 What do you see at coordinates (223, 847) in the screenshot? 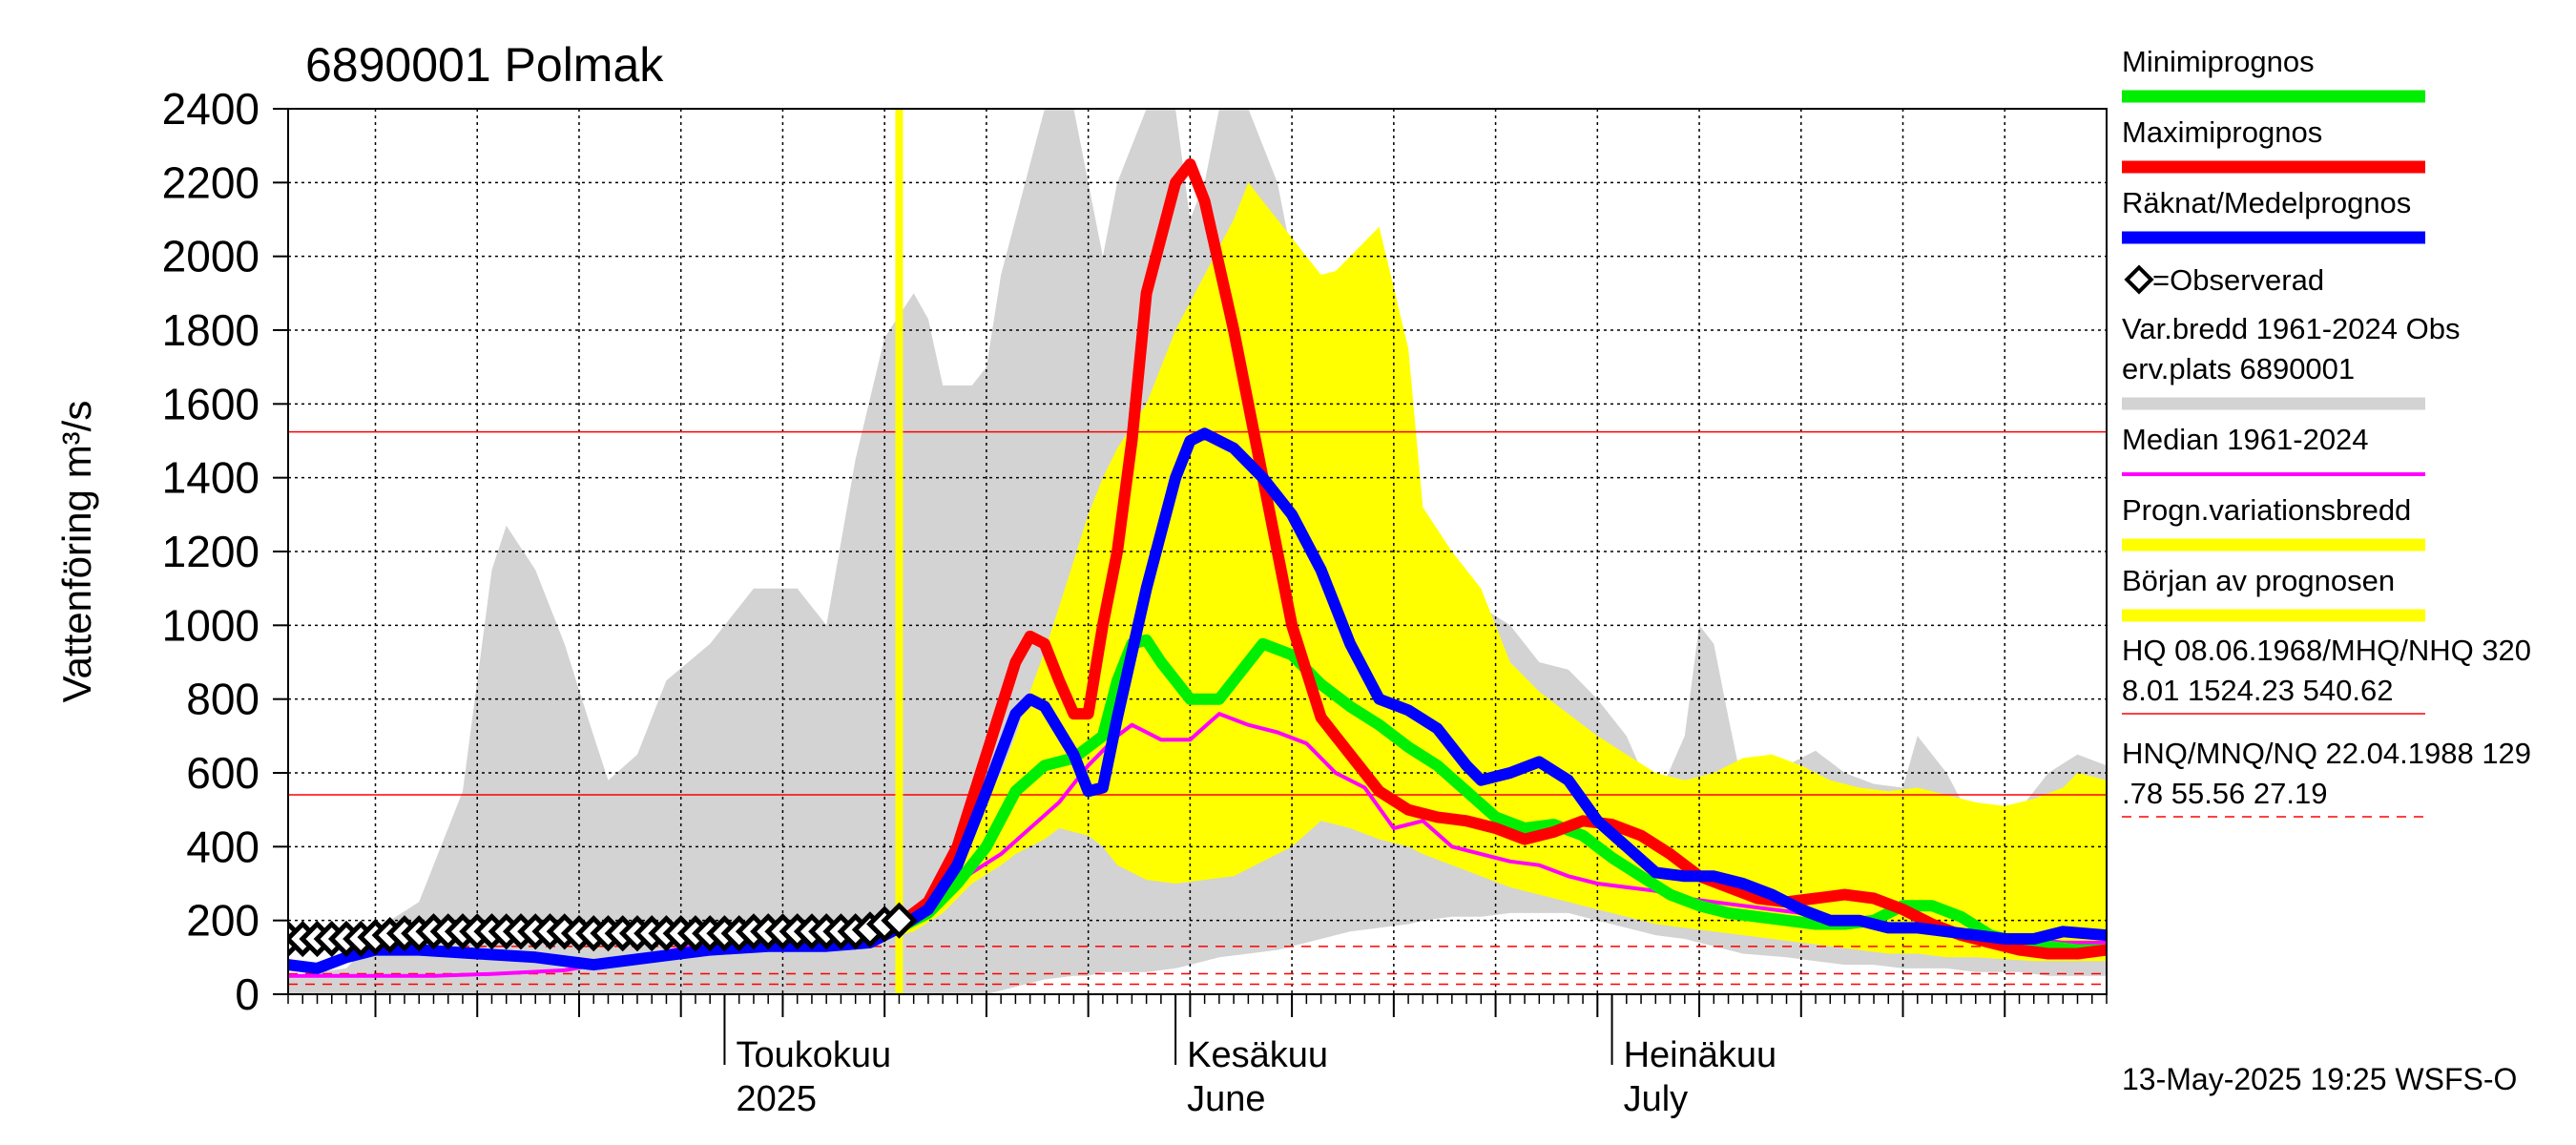
I see `y-tick-label: 400` at bounding box center [223, 847].